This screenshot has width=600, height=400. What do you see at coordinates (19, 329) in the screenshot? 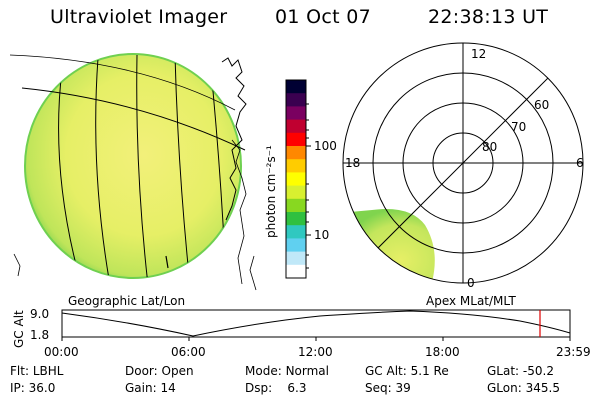
I see `altitude-ylabel: GC Alt` at bounding box center [19, 329].